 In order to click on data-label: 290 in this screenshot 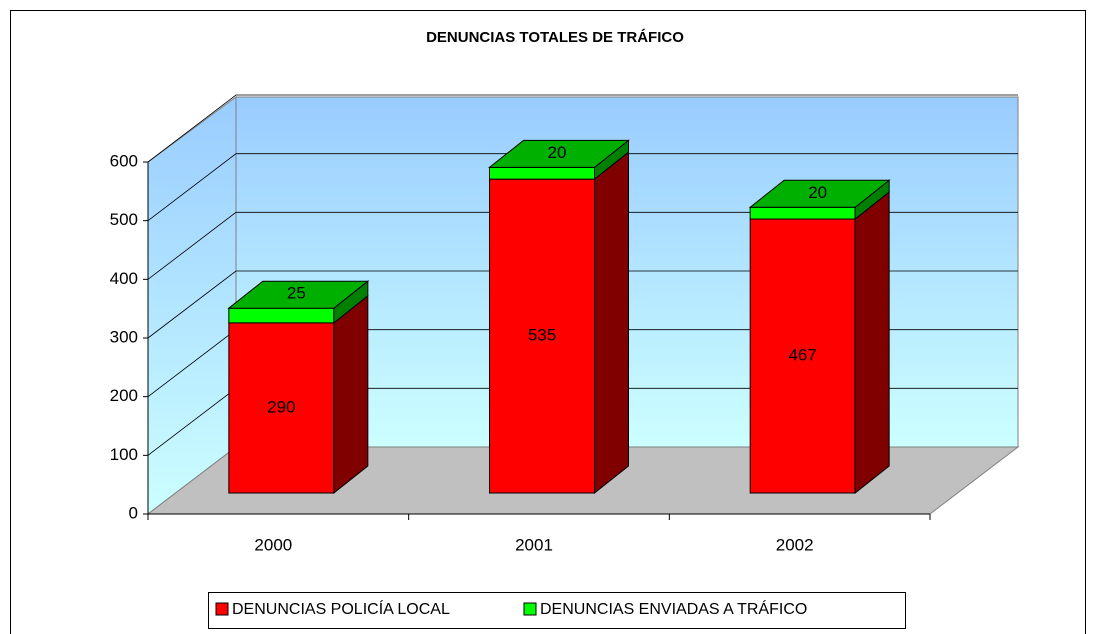, I will do `click(281, 406)`.